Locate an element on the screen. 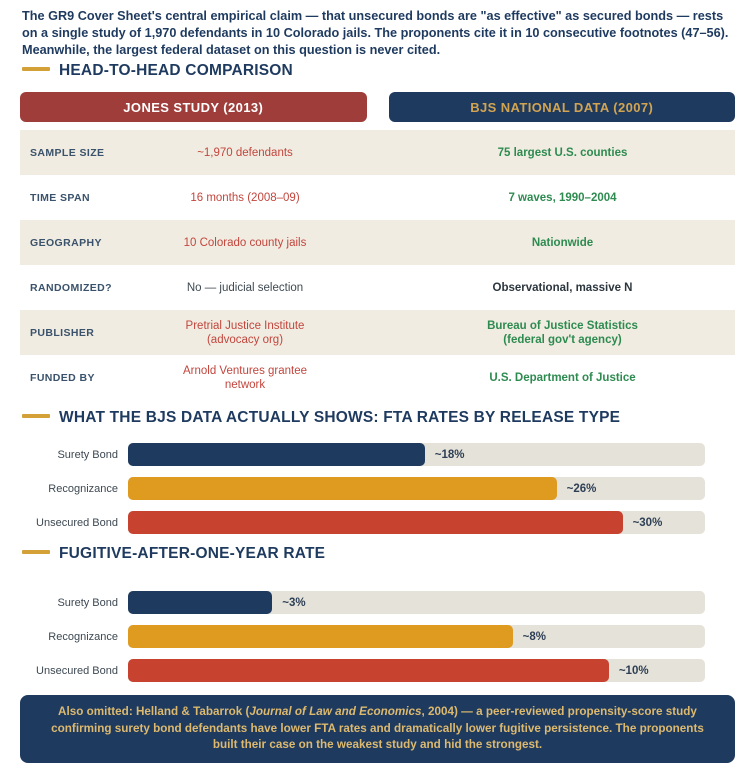 The height and width of the screenshot is (763, 754). fugitive-chart-title: FUGITIVE-AFTER-ONE-YEAR RATE is located at coordinates (192, 553).